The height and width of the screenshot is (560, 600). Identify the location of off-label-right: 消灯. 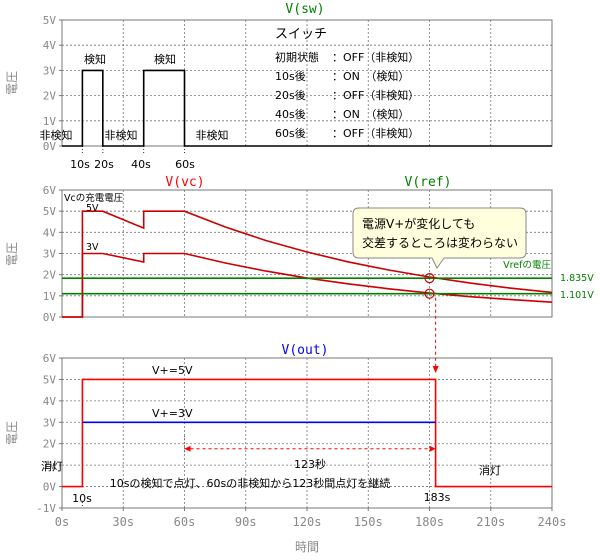
(490, 470).